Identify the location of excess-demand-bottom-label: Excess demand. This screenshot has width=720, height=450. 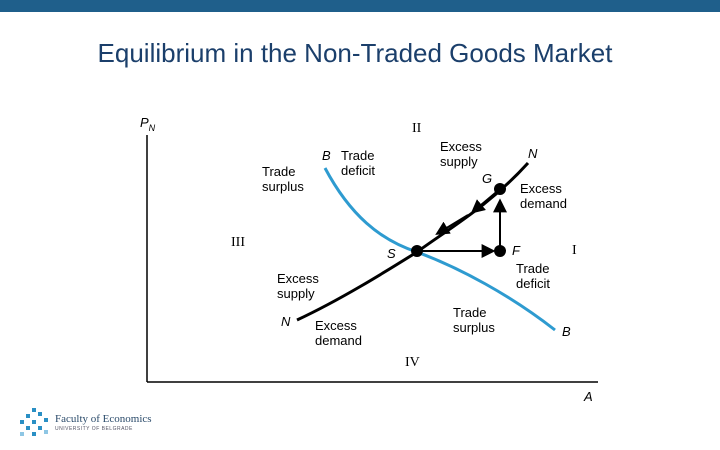
(338, 333).